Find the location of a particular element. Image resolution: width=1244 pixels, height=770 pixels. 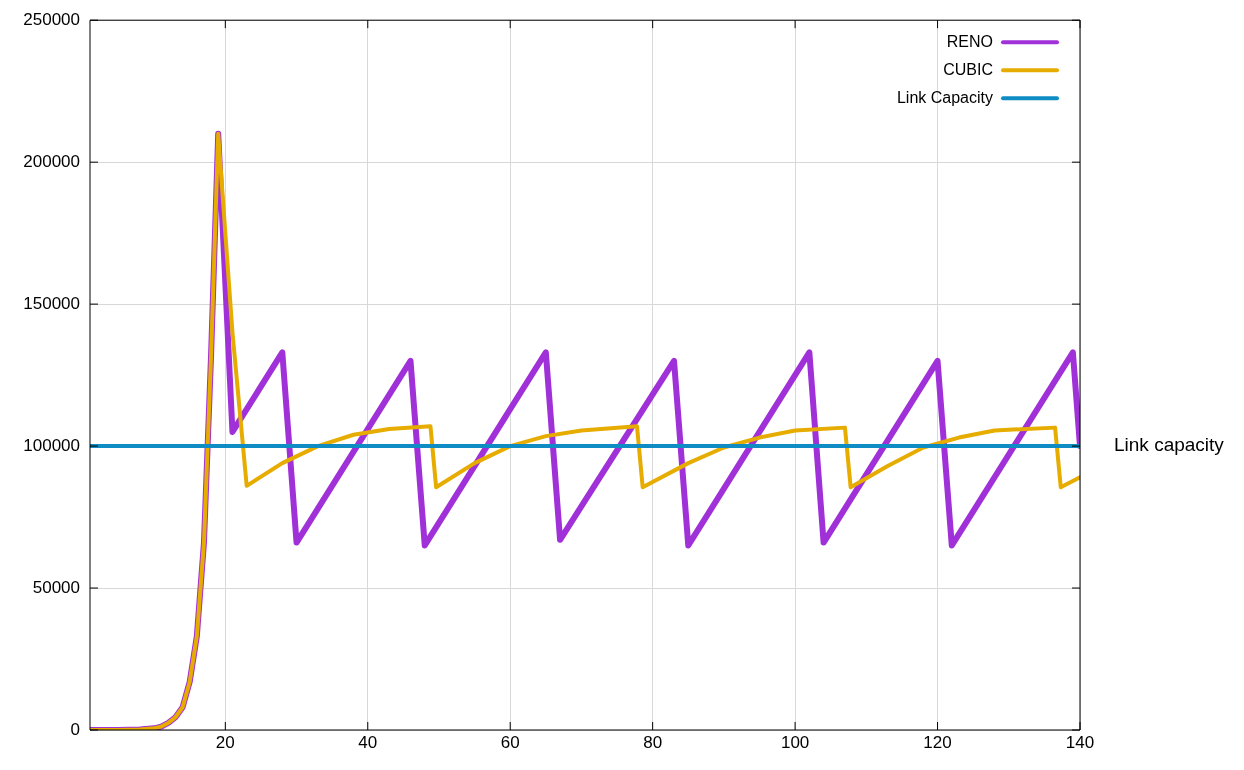

y-tick-label: 200000 is located at coordinates (51, 161).